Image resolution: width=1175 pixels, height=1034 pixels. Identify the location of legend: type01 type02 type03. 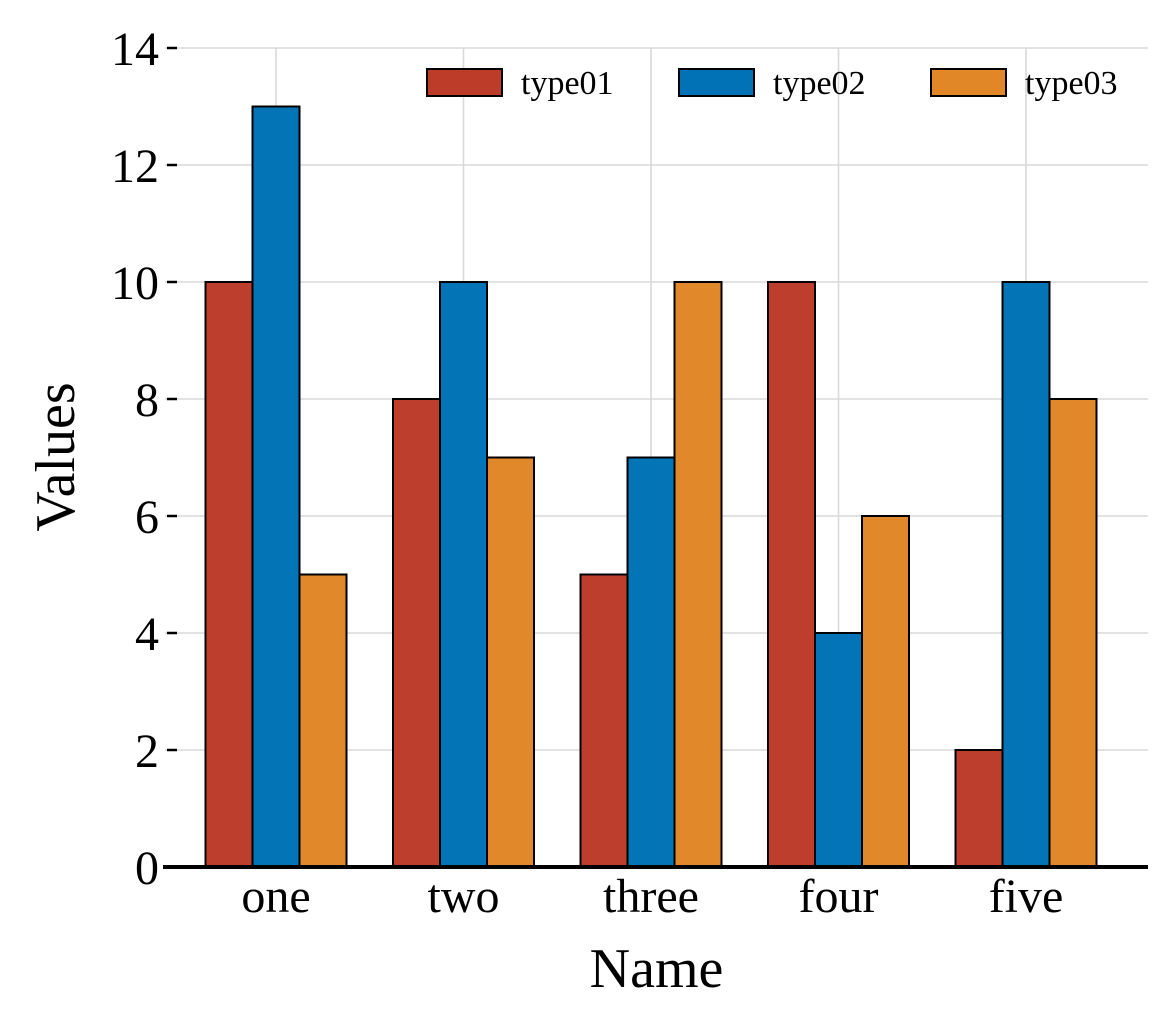
(772, 83).